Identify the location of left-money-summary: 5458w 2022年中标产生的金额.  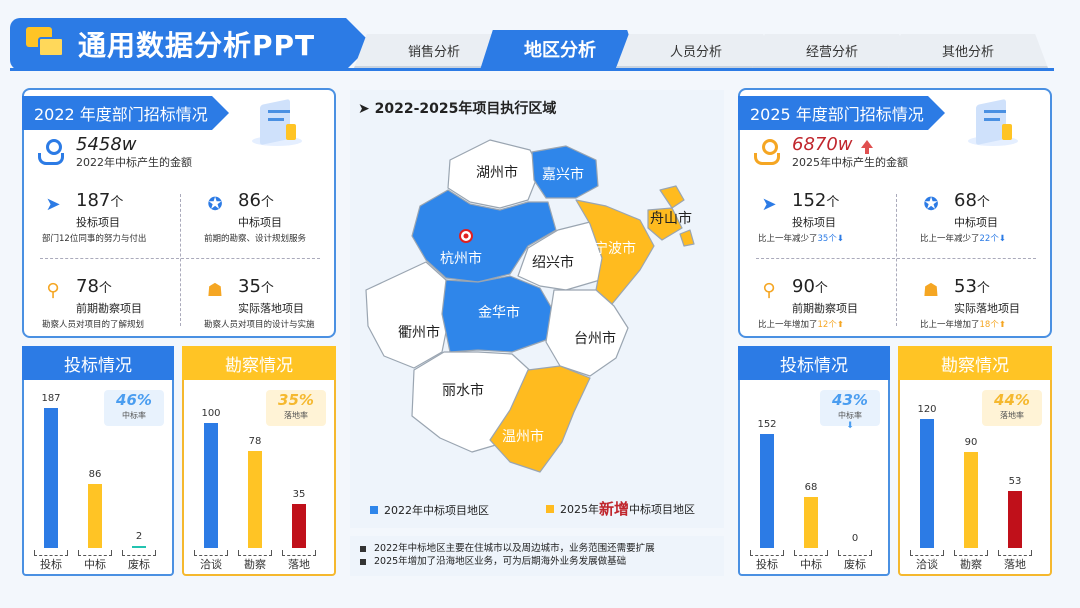
(115, 153).